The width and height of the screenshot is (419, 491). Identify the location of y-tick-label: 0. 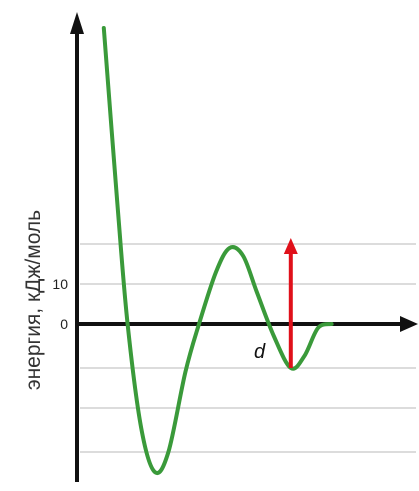
(64, 324).